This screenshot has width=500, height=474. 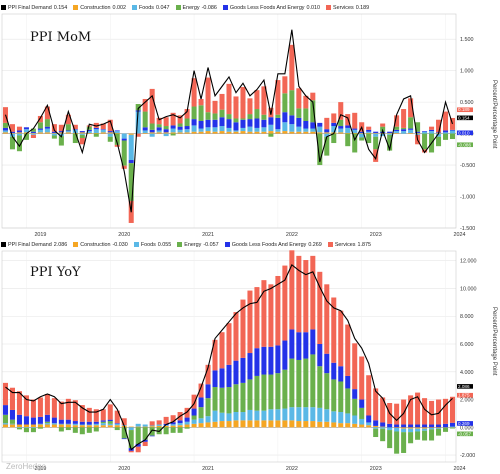 What do you see at coordinates (60, 244) in the screenshot?
I see `legend-value: 2.086` at bounding box center [60, 244].